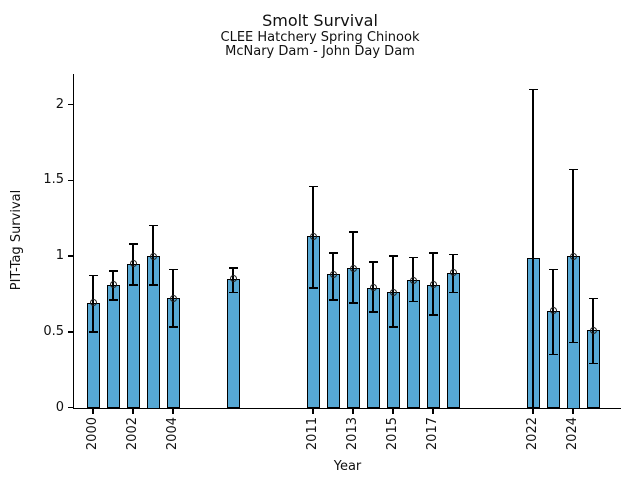 The image size is (640, 480). What do you see at coordinates (553, 269) in the screenshot?
I see `errorbar-cap-upper-2023` at bounding box center [553, 269].